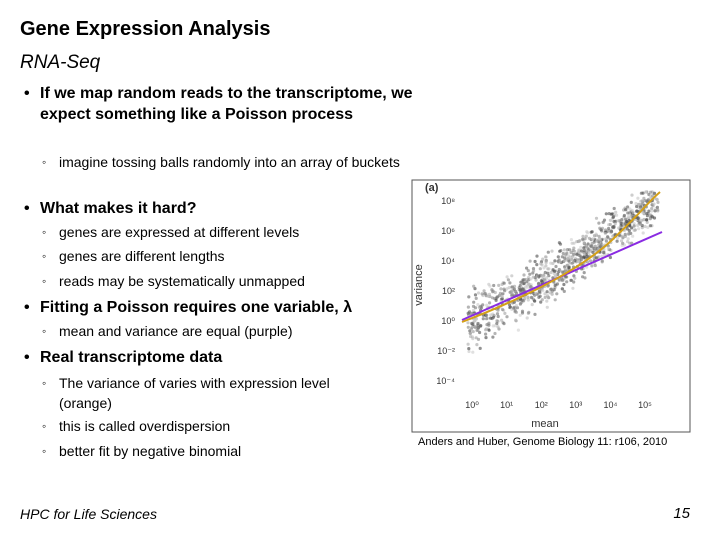 The height and width of the screenshot is (540, 720). Describe the element at coordinates (506, 405) in the screenshot. I see `x-tick-label: 10¹` at that location.